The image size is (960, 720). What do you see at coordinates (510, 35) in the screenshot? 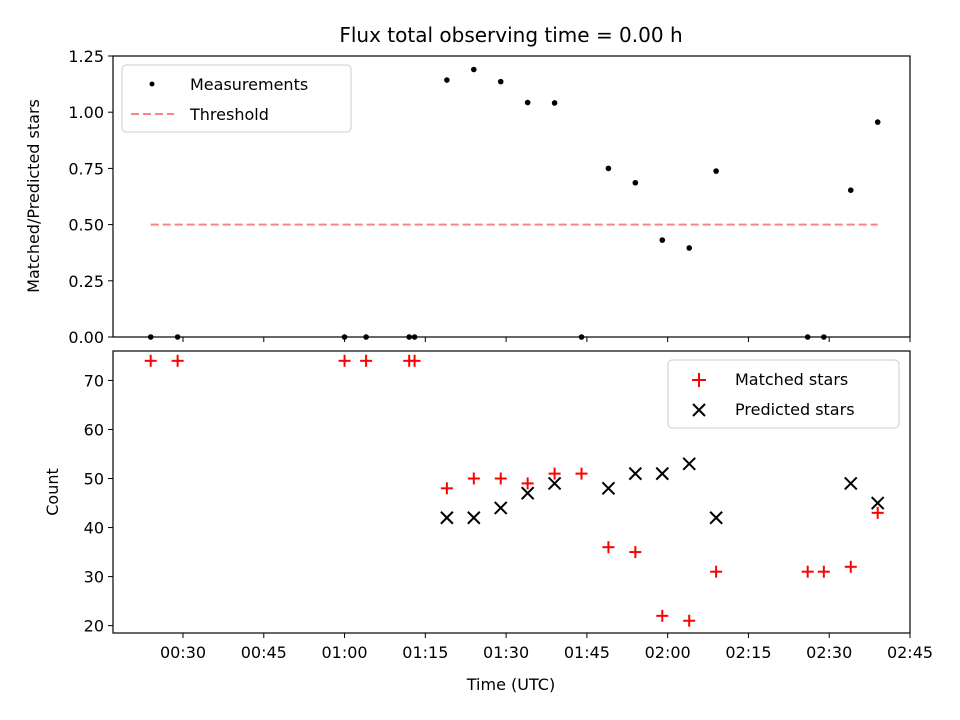
I see `chart-title: Flux total observing time = 0.00 h` at bounding box center [510, 35].